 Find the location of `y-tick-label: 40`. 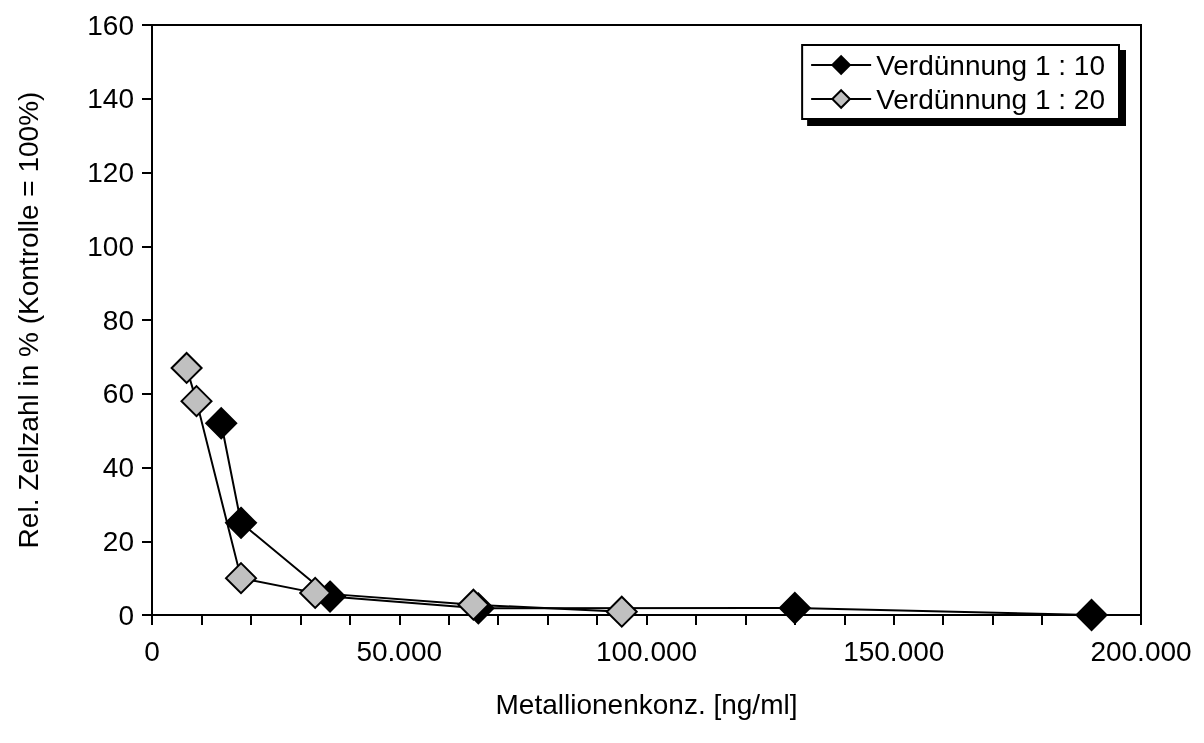

y-tick-label: 40 is located at coordinates (118, 467).